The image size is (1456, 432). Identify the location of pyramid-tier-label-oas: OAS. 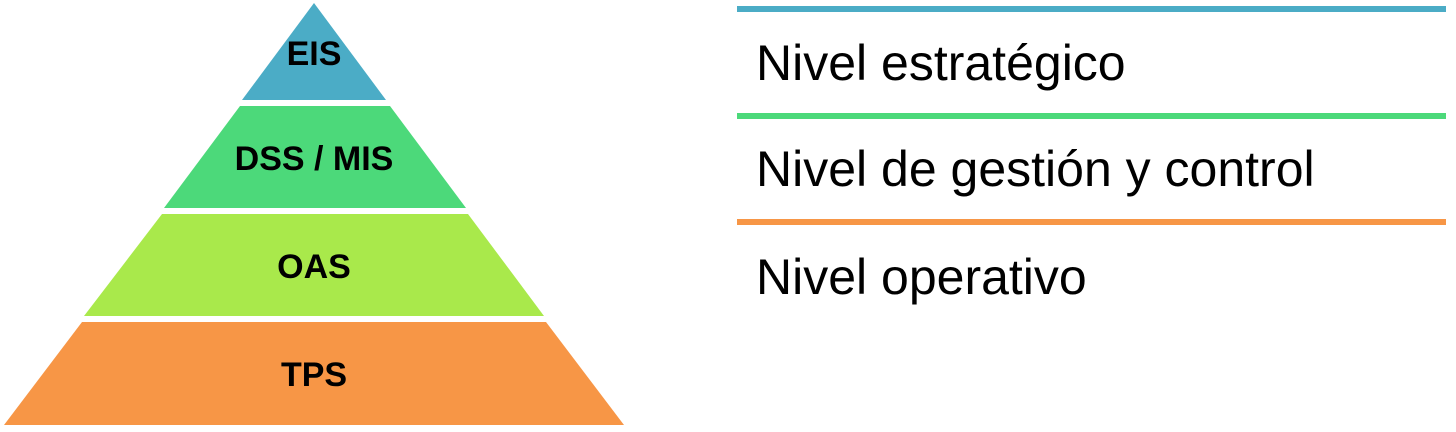
(314, 267).